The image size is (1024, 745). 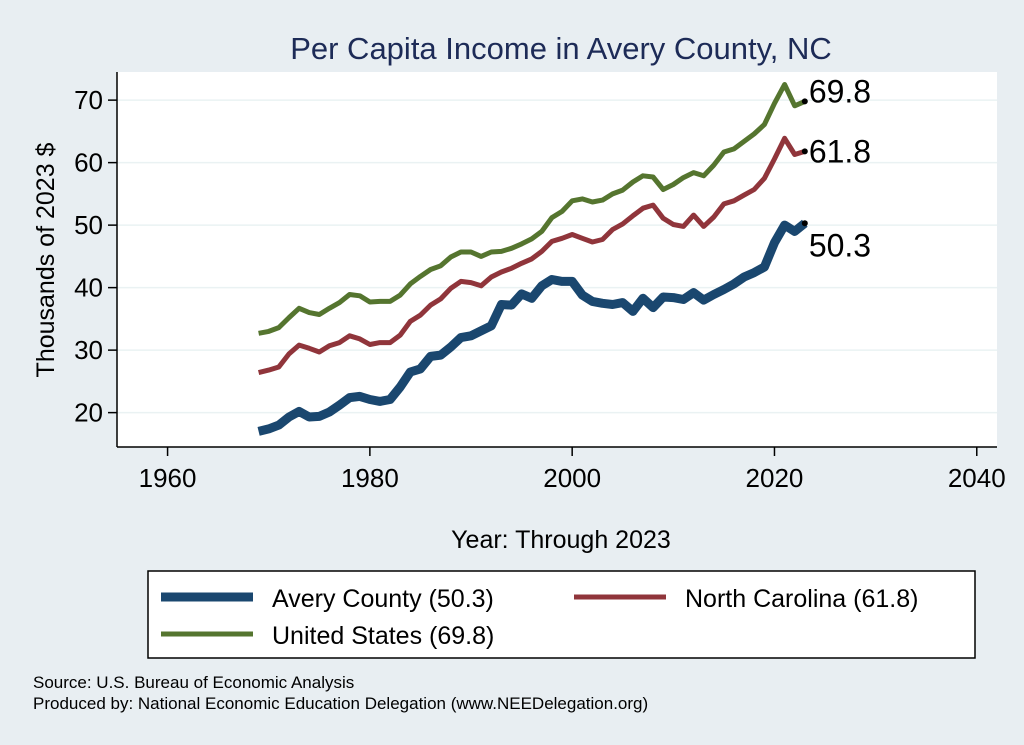 What do you see at coordinates (840, 91) in the screenshot?
I see `series-united-states-end-label: 69.8` at bounding box center [840, 91].